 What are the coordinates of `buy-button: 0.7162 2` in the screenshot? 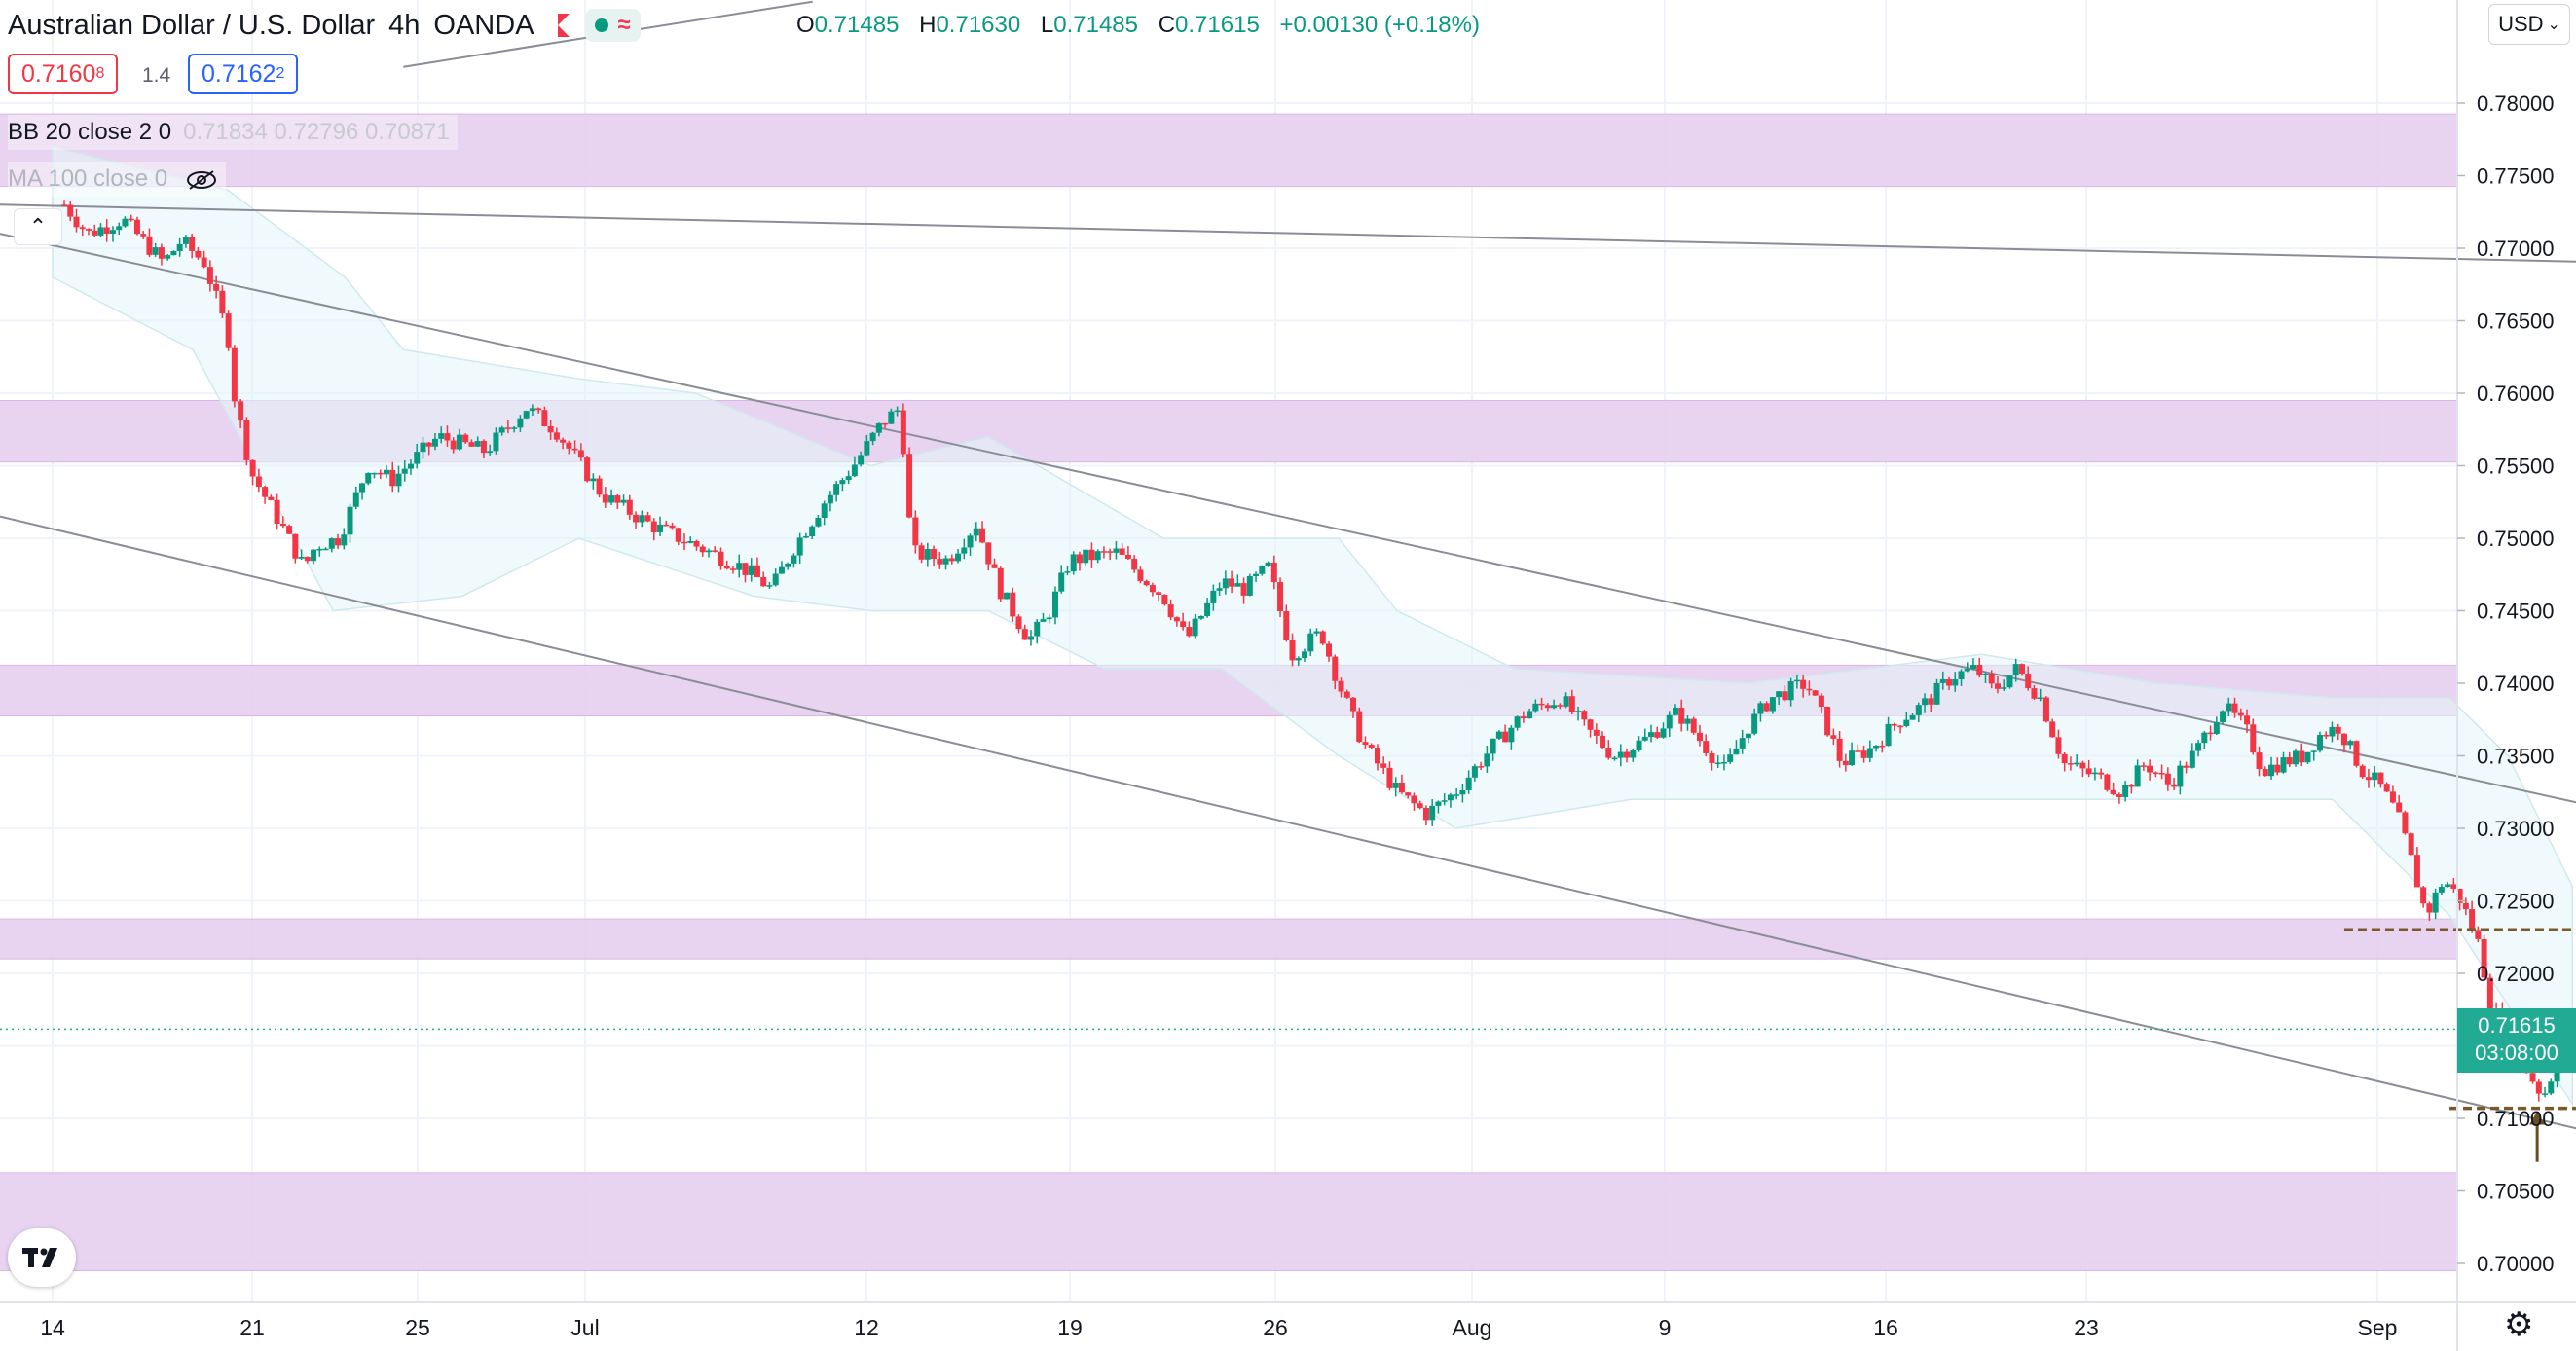 It's located at (243, 74).